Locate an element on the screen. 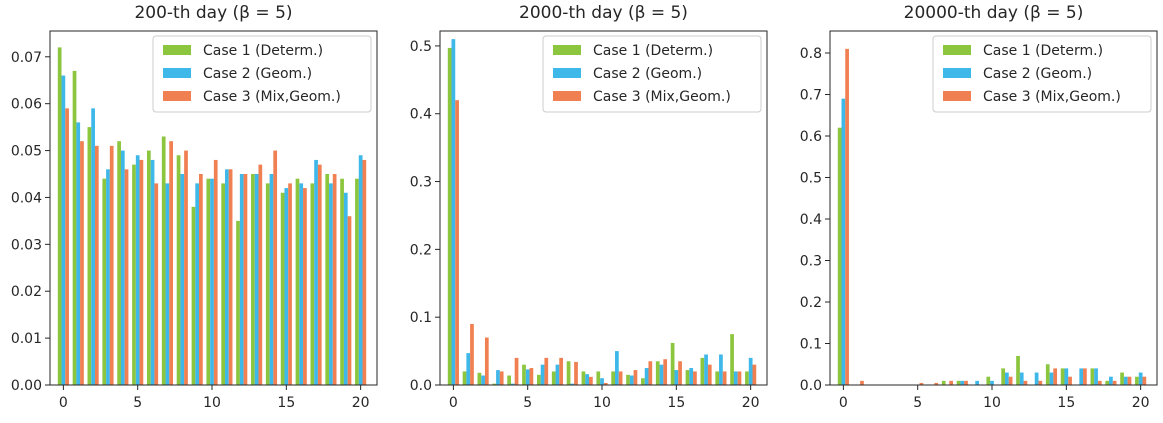 Image resolution: width=1163 pixels, height=423 pixels. y-tick-label: 0.07 is located at coordinates (26, 58).